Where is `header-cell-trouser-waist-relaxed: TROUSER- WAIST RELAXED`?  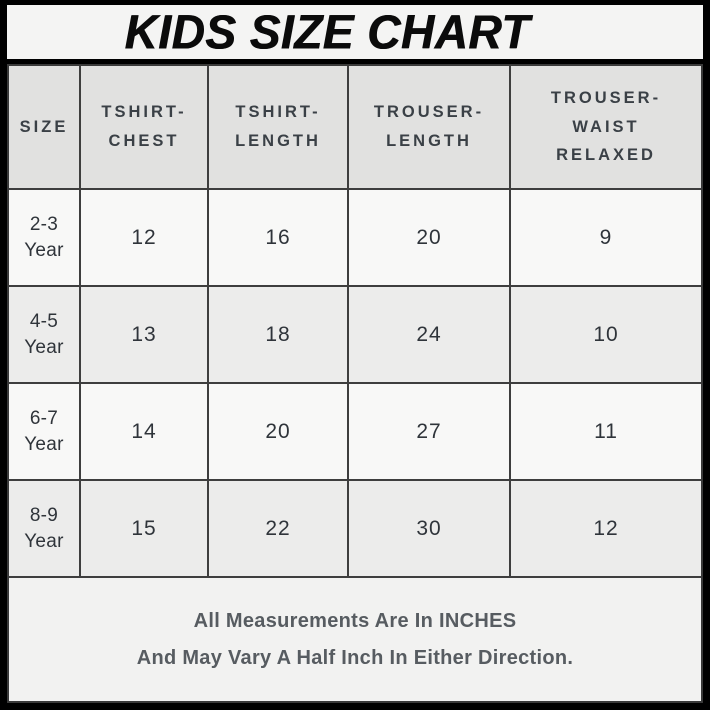 header-cell-trouser-waist-relaxed: TROUSER- WAIST RELAXED is located at coordinates (606, 127).